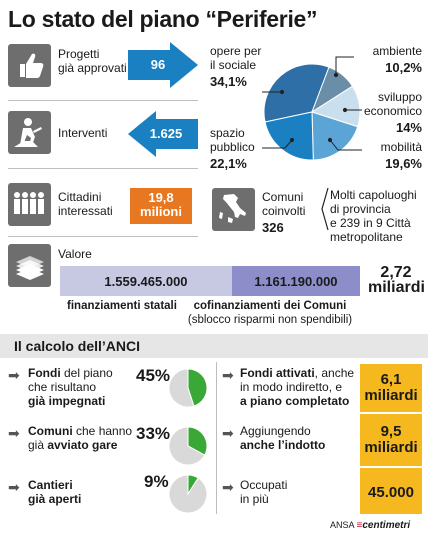 The height and width of the screenshot is (537, 428). What do you see at coordinates (403, 67) in the screenshot?
I see `pie-value-ambiente: 10,2%` at bounding box center [403, 67].